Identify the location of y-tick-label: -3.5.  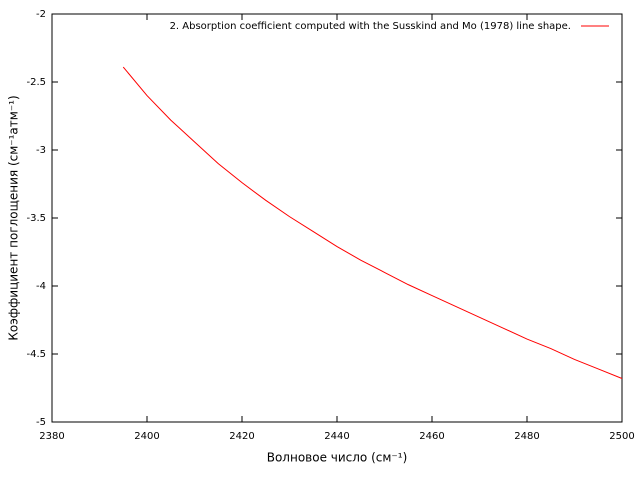
(36, 218).